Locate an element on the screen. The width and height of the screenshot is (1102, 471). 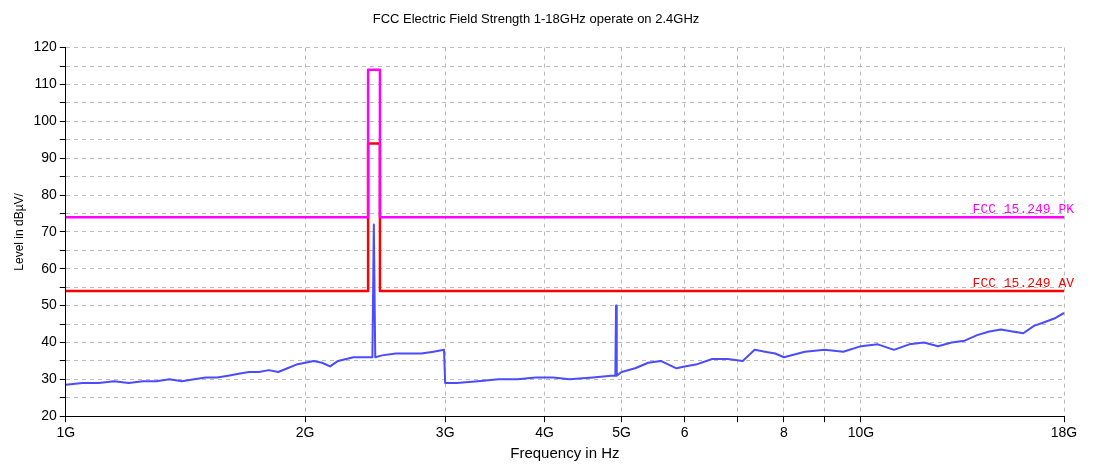
y-tick-label: 100 is located at coordinates (45, 120).